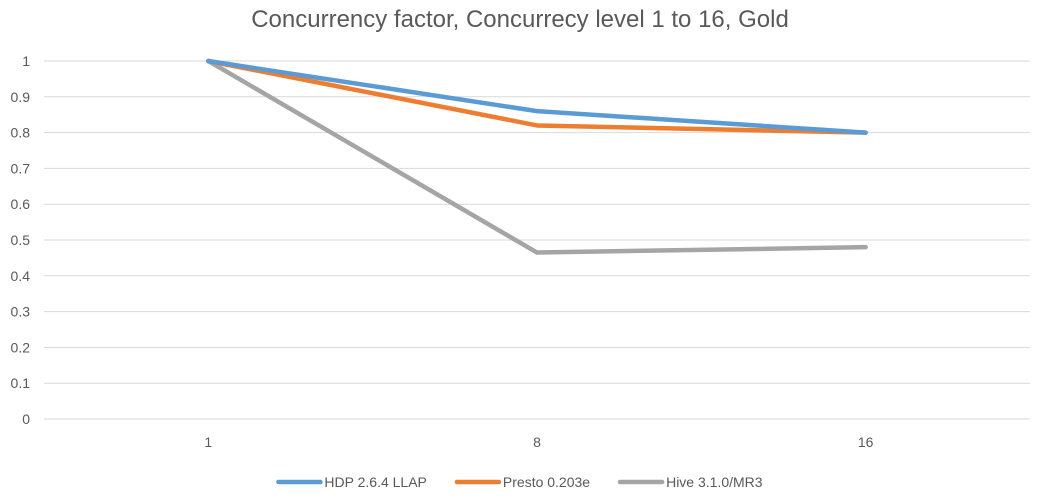  I want to click on series-line-presto-0-203e, so click(537, 96).